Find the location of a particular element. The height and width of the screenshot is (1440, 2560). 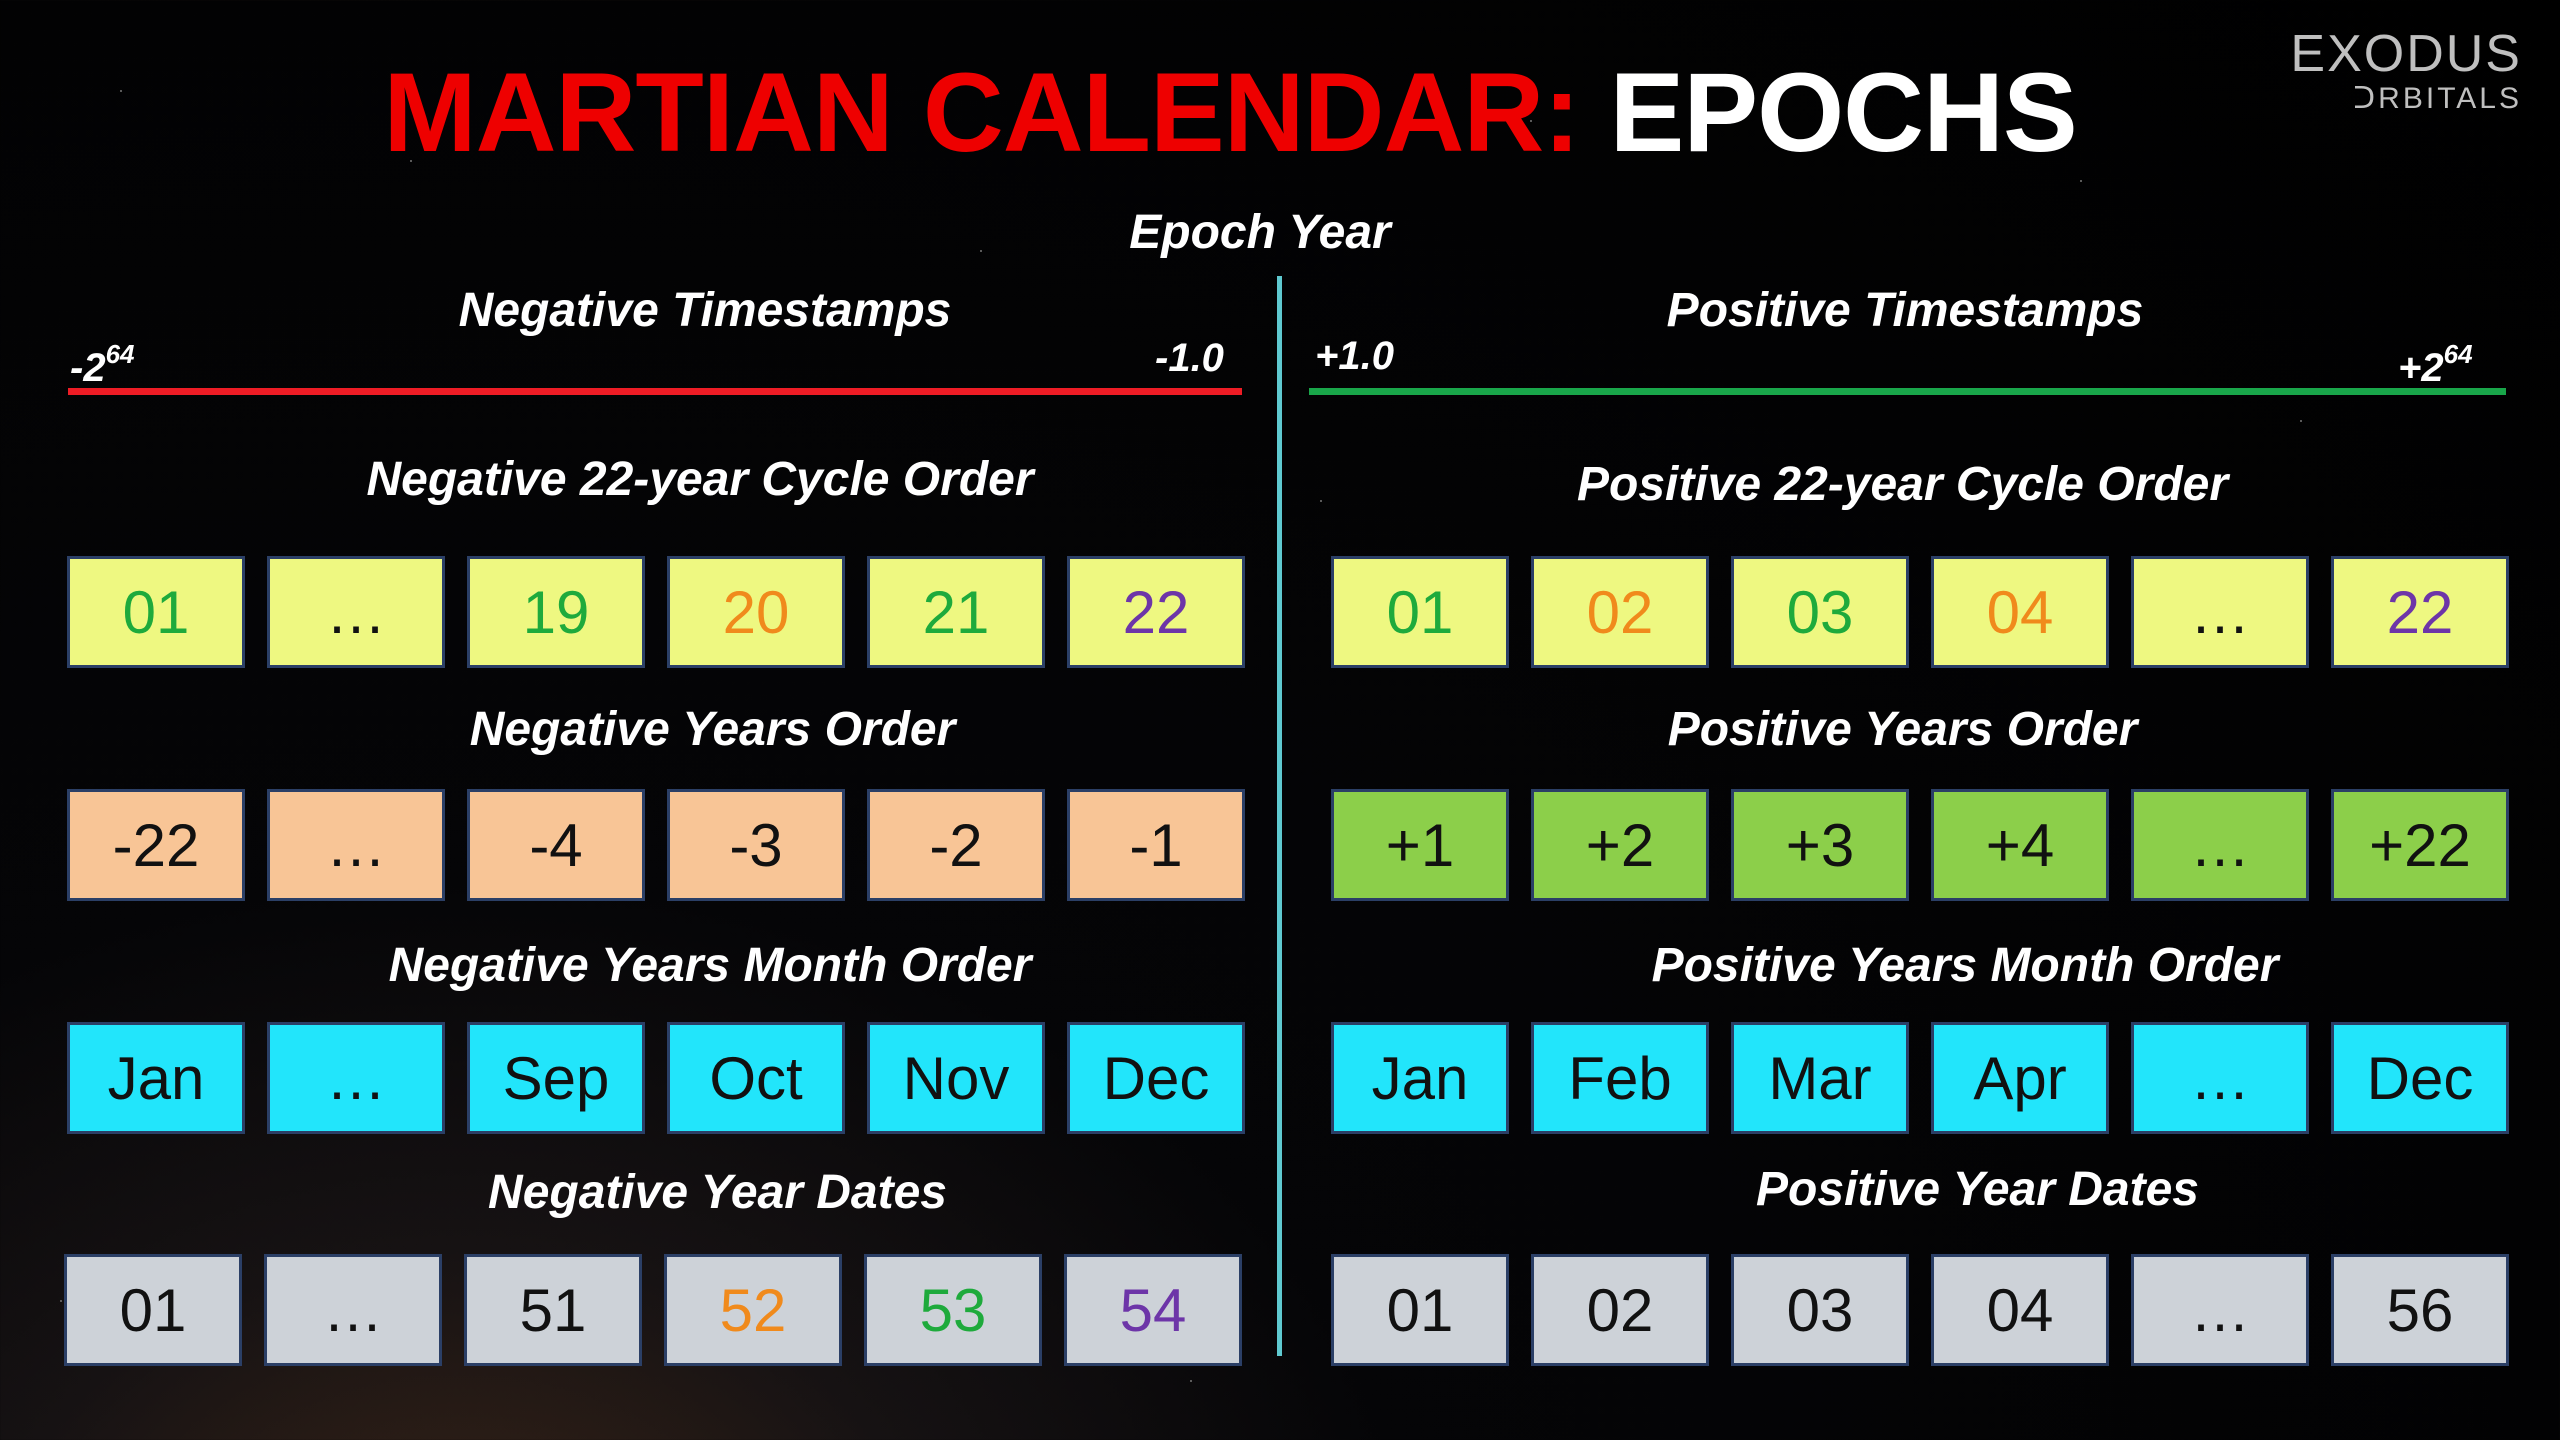

positive-date-cell: 03 is located at coordinates (1820, 1310).